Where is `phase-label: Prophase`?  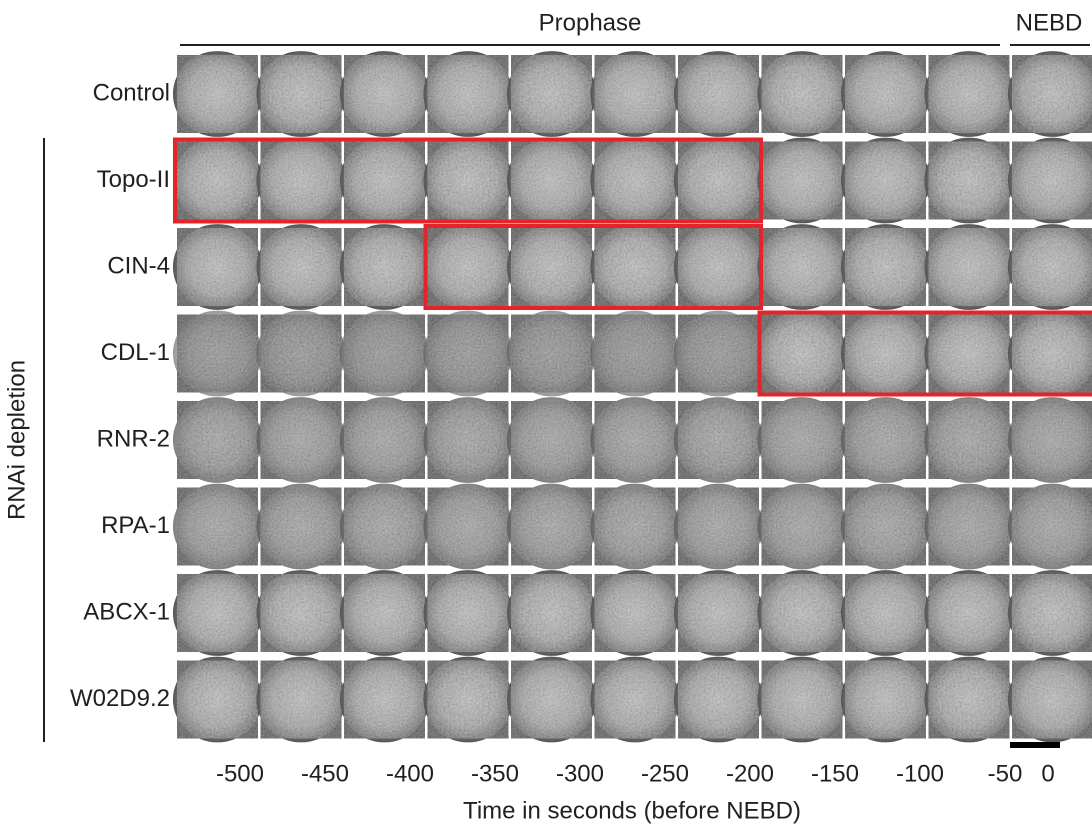
phase-label: Prophase is located at coordinates (590, 22).